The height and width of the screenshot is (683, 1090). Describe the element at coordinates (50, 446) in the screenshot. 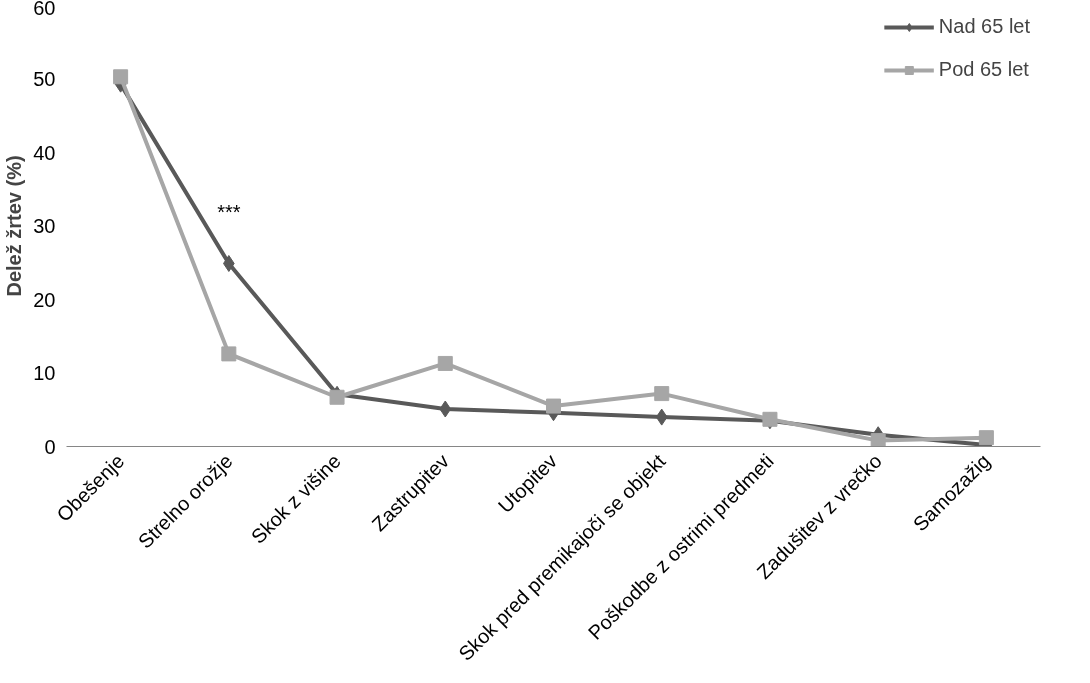

I see `y-tick-label: 0` at that location.